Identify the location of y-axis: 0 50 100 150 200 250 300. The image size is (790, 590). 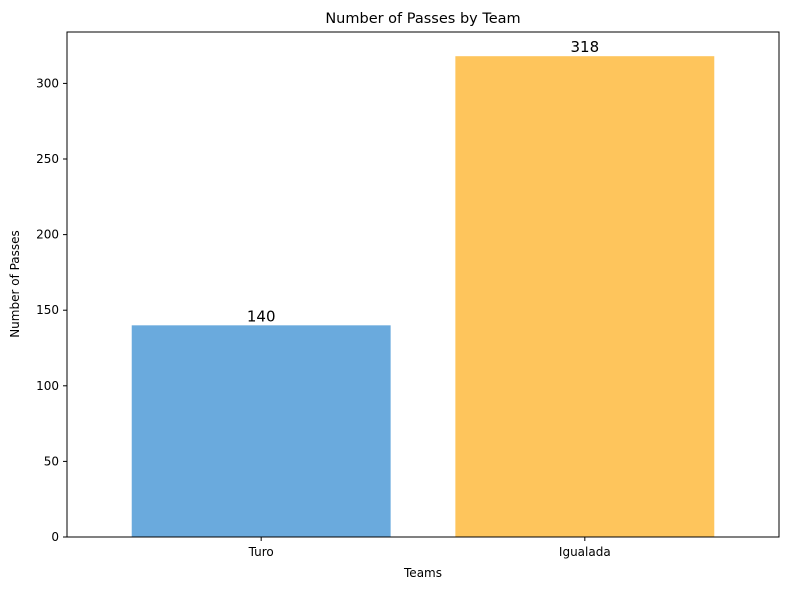
(51, 310).